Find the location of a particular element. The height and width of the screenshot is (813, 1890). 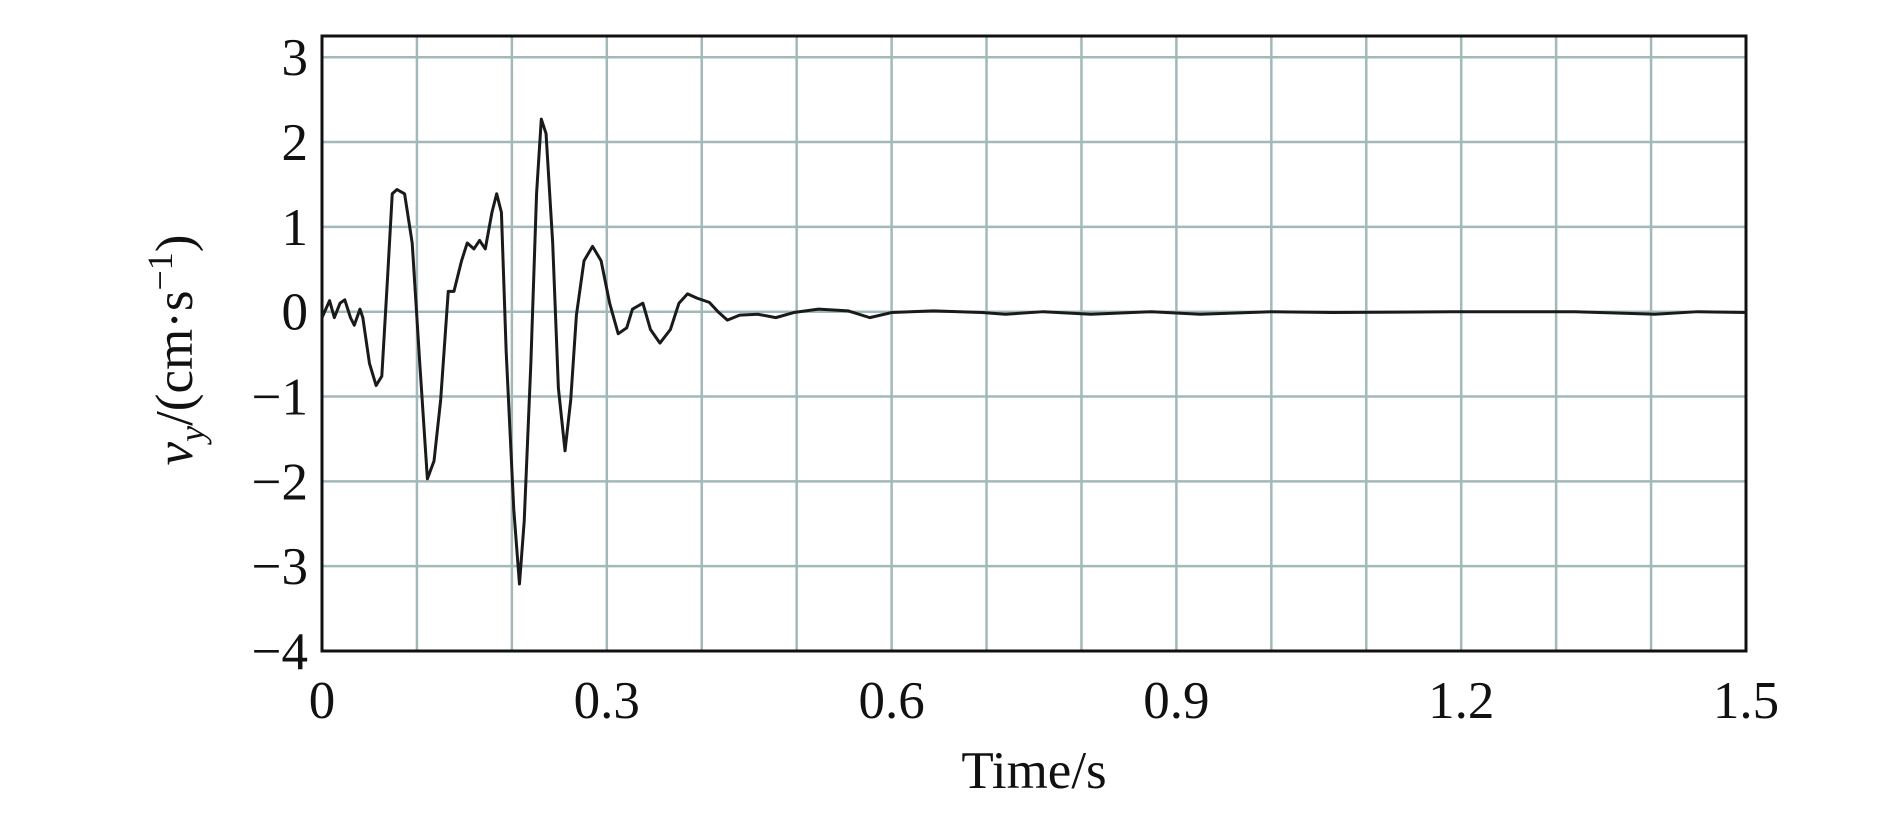

y-title-part: /(cm·s is located at coordinates (175, 358).